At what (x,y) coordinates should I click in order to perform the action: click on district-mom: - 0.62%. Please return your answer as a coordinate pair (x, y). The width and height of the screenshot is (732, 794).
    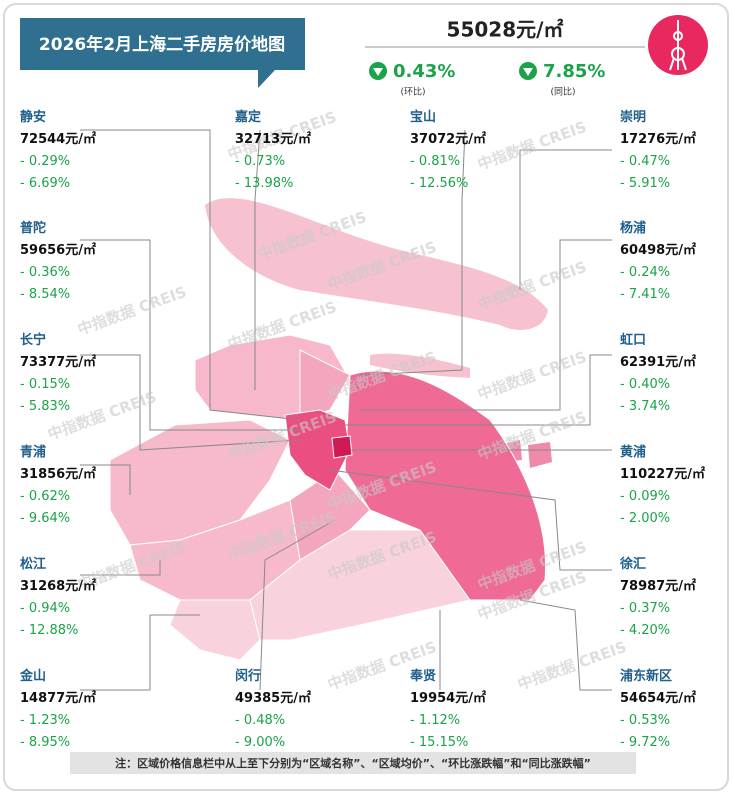
    Looking at the image, I should click on (45, 496).